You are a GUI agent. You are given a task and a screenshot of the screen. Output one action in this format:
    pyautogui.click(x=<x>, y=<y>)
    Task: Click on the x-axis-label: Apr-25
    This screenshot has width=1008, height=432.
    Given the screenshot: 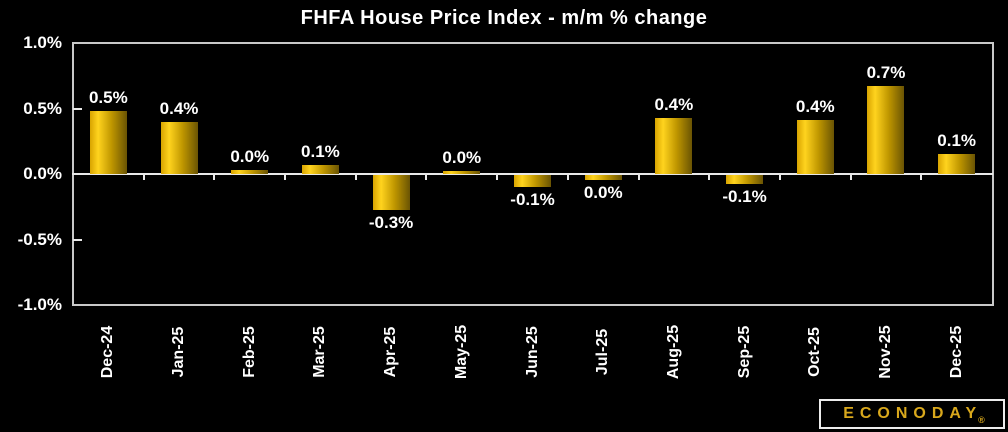 What is the action you would take?
    pyautogui.click(x=391, y=352)
    